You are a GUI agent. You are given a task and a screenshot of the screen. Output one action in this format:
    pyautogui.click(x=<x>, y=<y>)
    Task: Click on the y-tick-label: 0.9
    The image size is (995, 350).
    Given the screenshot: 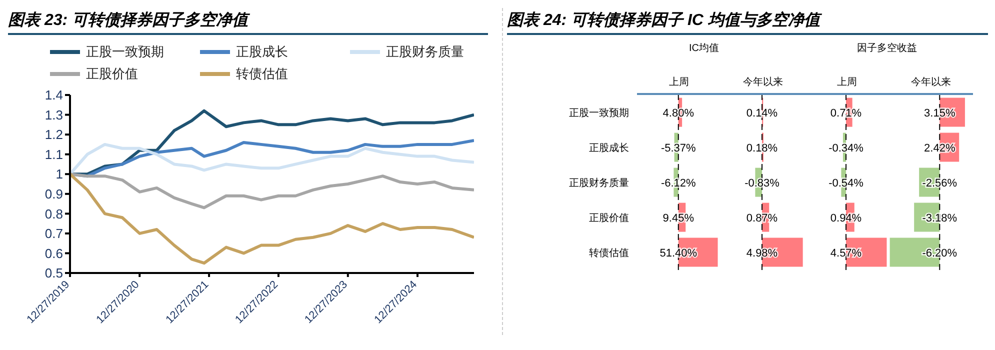 What is the action you would take?
    pyautogui.click(x=53, y=194)
    